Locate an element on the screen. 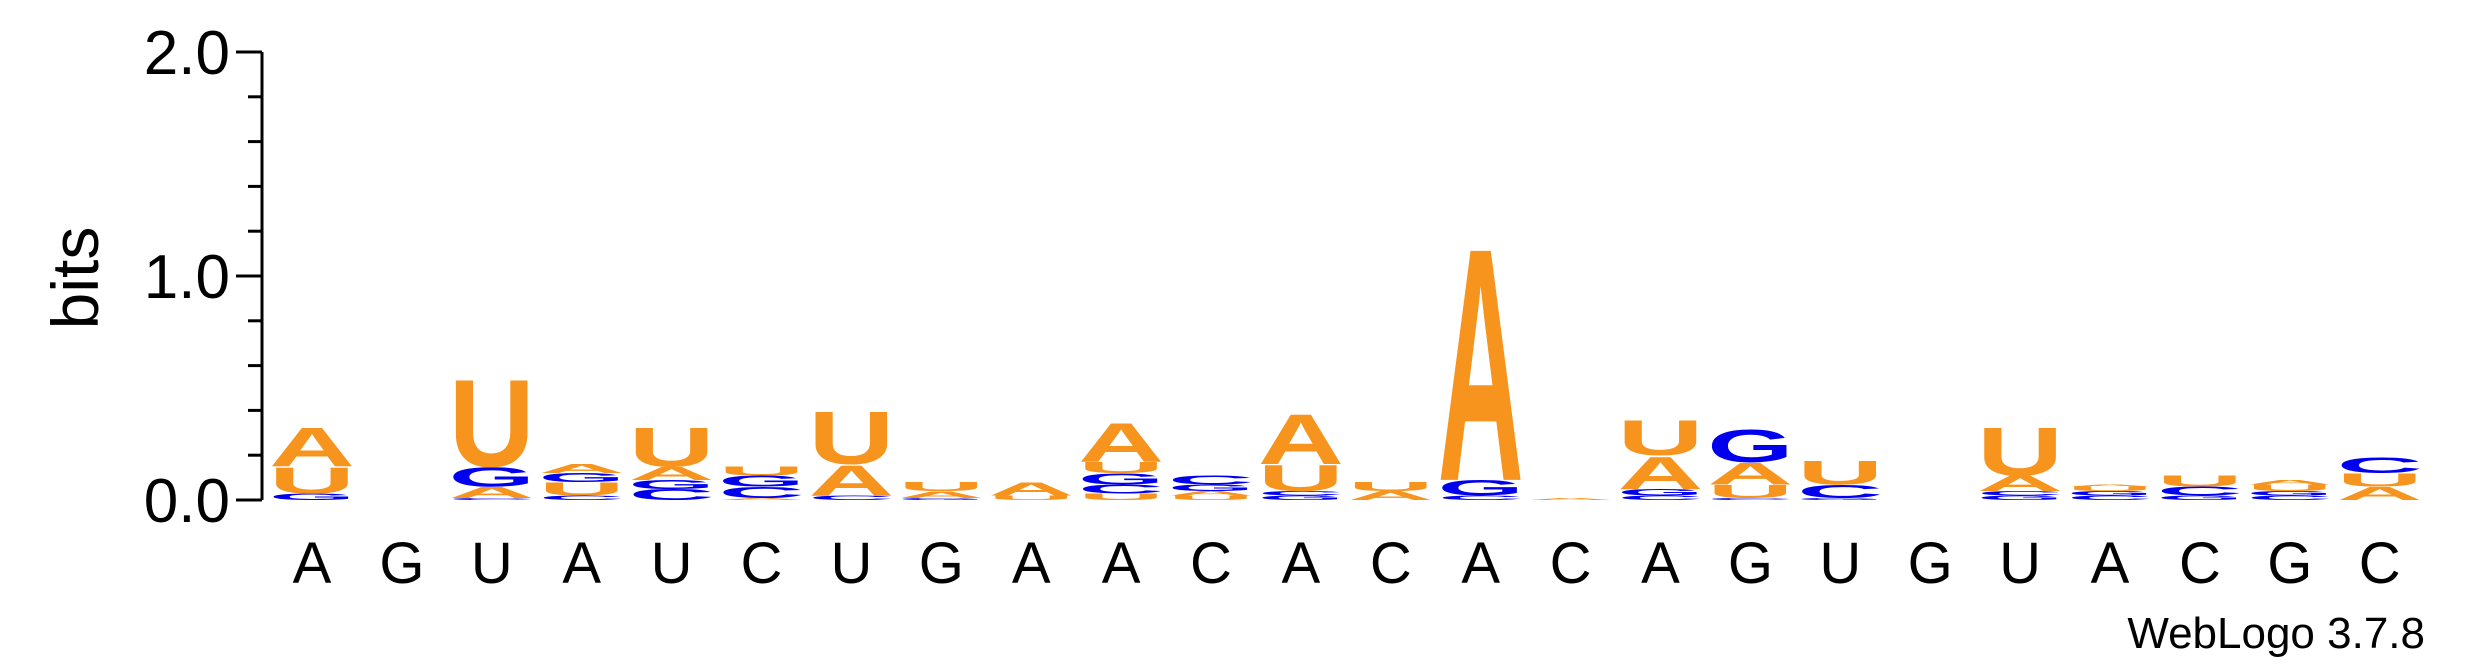 This screenshot has height=667, width=2475. y-tick-label: 2.0 is located at coordinates (187, 53).